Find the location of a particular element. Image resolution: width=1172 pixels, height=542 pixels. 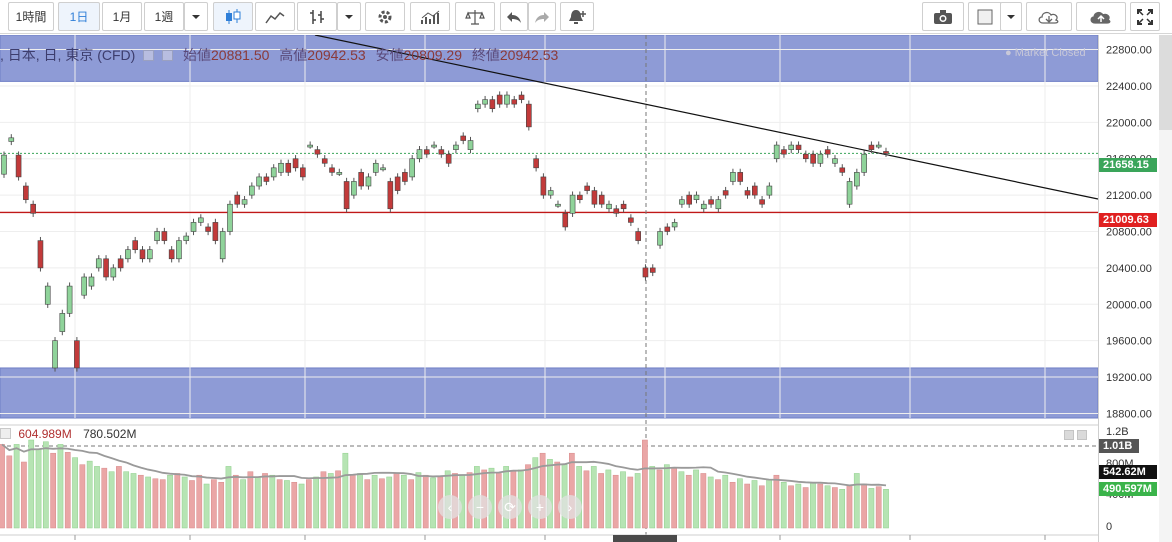

interval-1m-label: 1月 is located at coordinates (122, 17).